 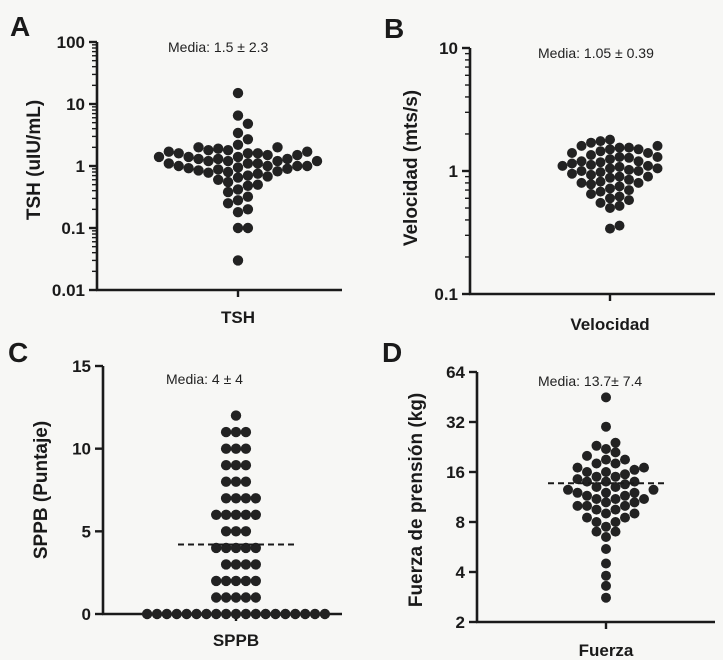 I want to click on panel-d-y-tick-label: 32, so click(x=455, y=422).